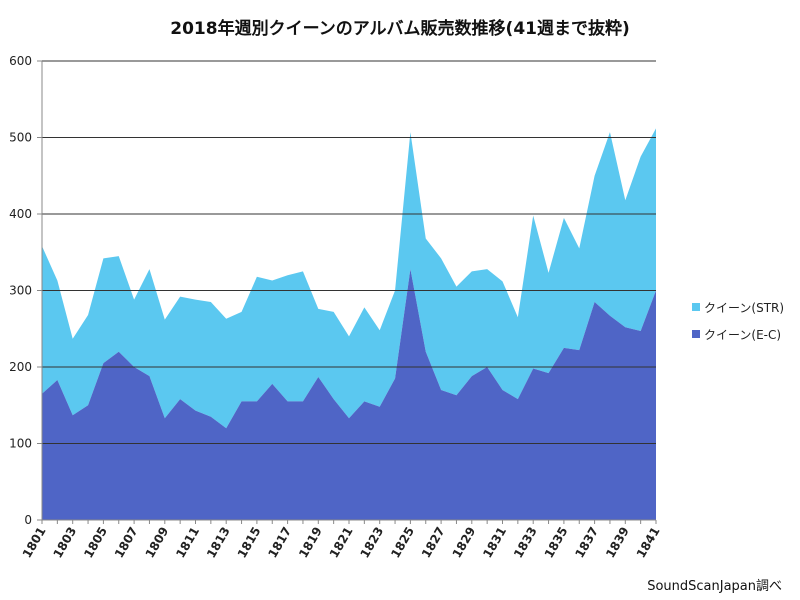  Describe the element at coordinates (402, 543) in the screenshot. I see `x-tick-label: 1825` at that location.